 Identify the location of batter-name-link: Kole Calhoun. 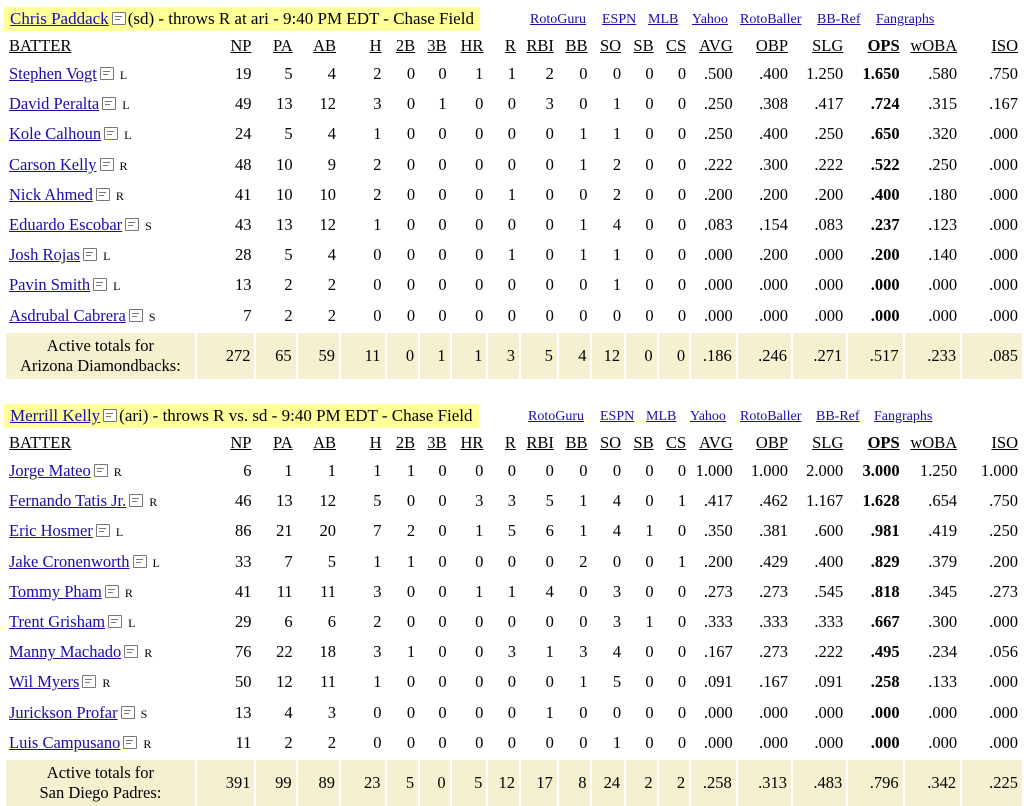
(55, 134).